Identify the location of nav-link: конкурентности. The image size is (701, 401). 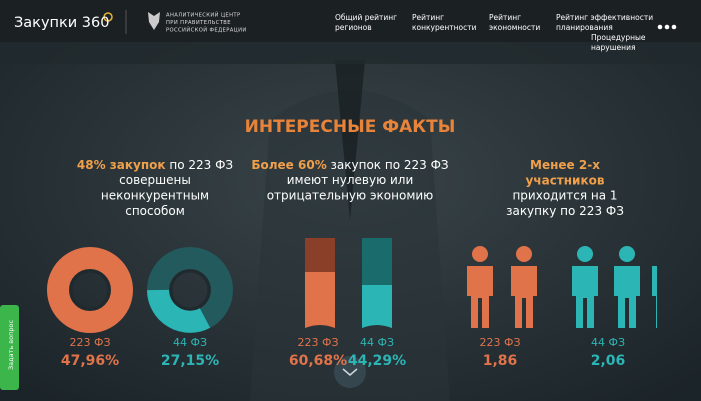
(444, 27).